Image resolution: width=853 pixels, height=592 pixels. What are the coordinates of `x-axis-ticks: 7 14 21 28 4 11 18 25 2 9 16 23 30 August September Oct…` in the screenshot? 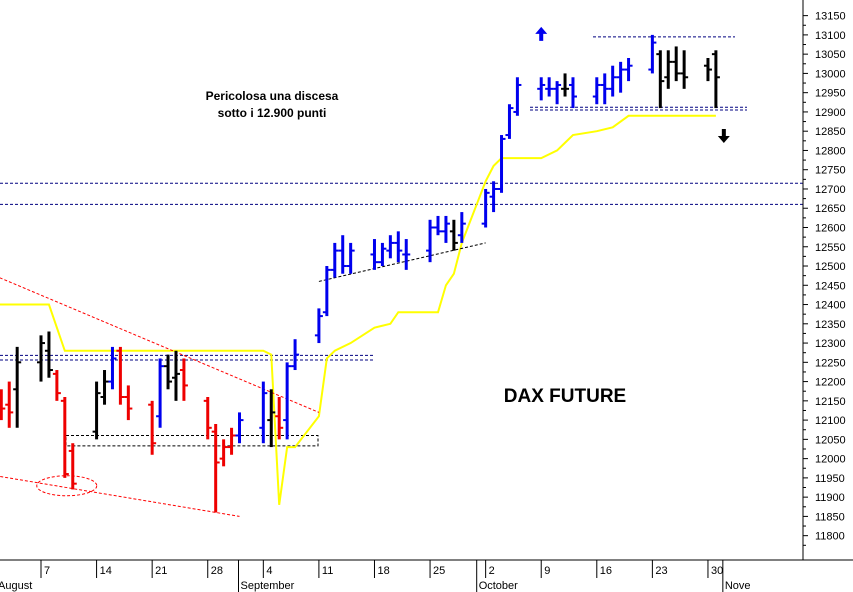 It's located at (375, 576).